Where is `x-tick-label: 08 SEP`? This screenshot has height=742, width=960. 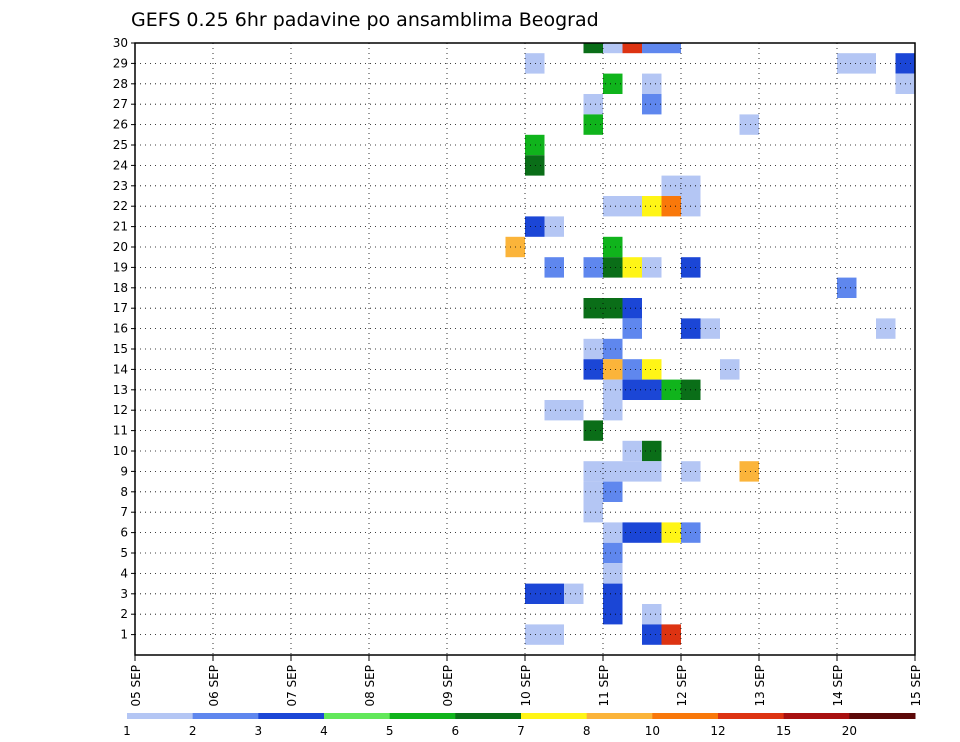
x-tick-label: 08 SEP is located at coordinates (370, 686).